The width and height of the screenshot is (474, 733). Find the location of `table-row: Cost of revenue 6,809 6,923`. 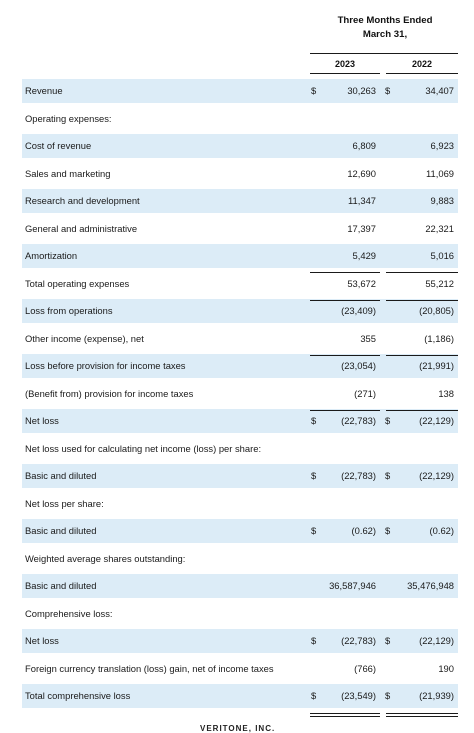

table-row: Cost of revenue 6,809 6,923 is located at coordinates (240, 146).